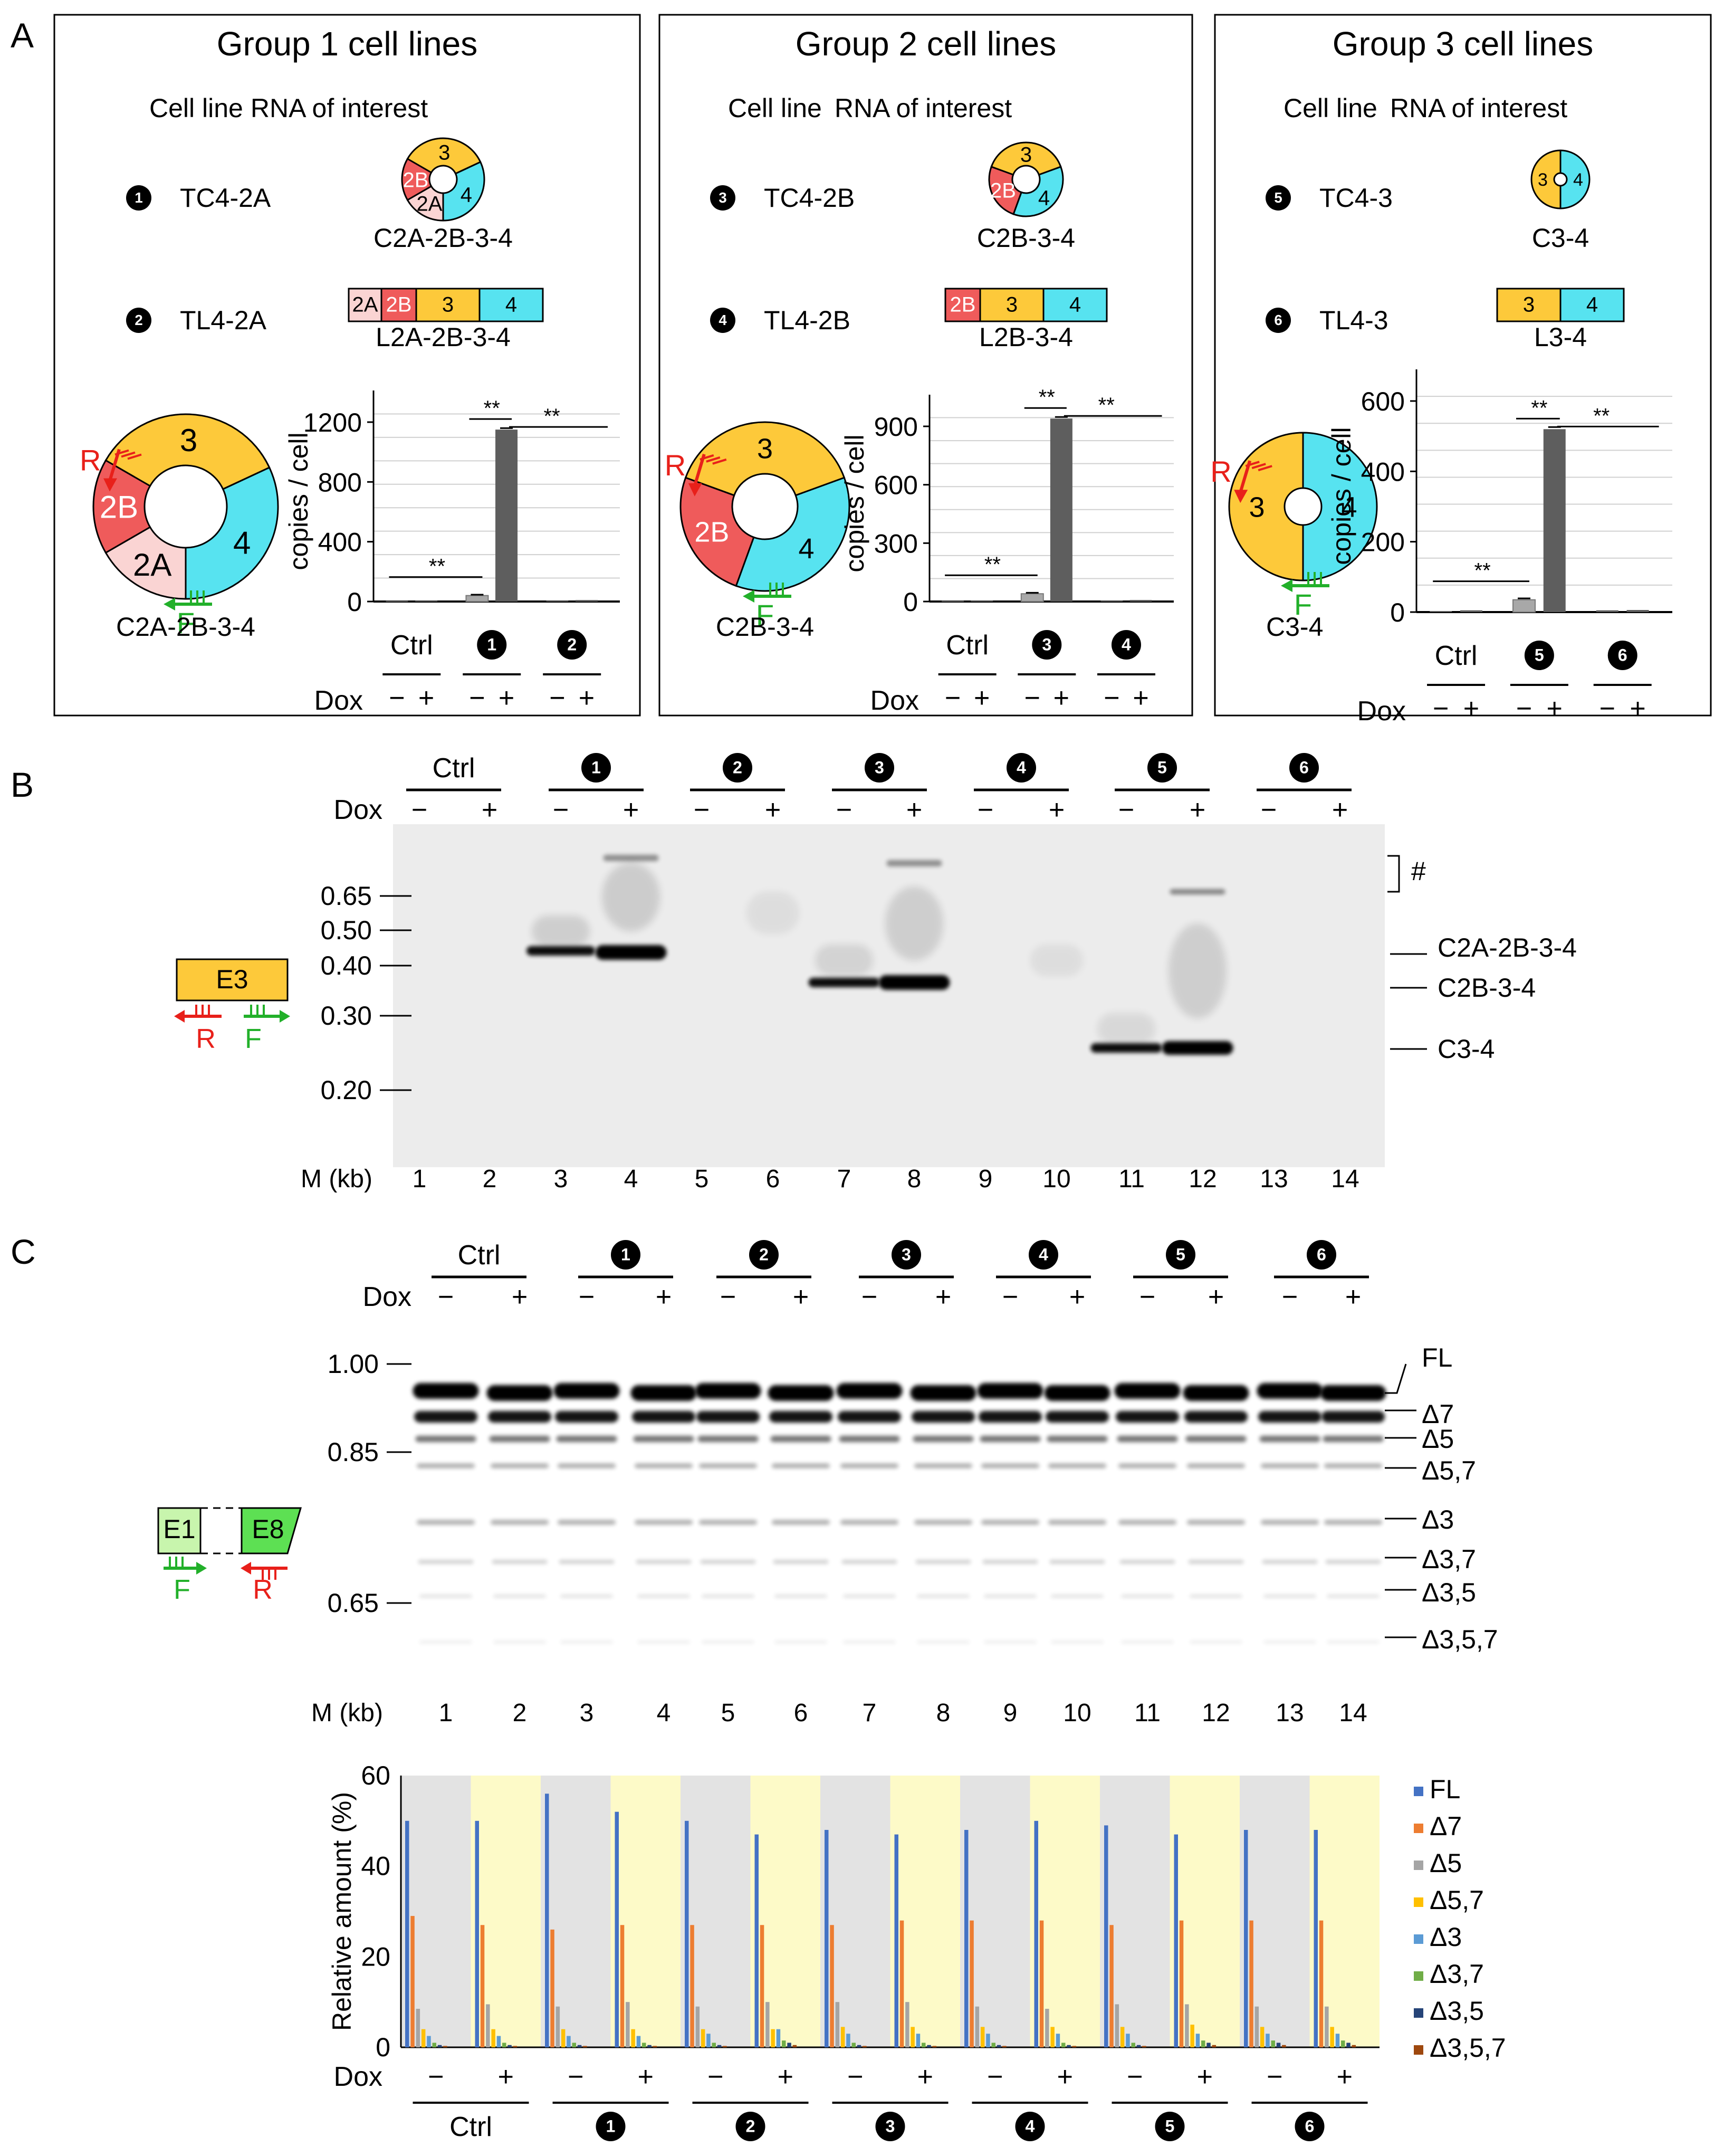 This screenshot has width=1724, height=2156. Describe the element at coordinates (1322, 1255) in the screenshot. I see `gel-c-header-badge-6-circle` at that location.